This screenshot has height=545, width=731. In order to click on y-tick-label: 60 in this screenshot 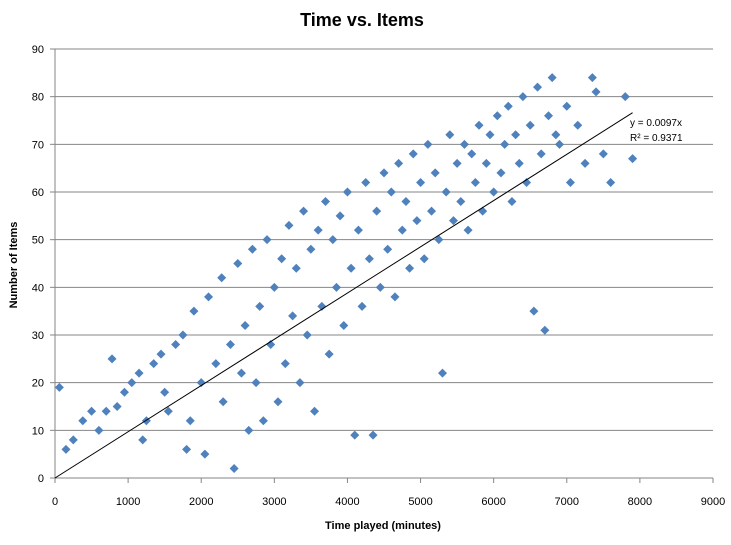, I will do `click(38, 193)`.